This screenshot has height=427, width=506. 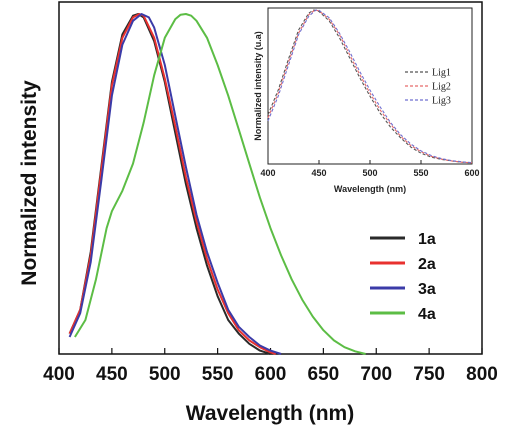 I want to click on inset-x-tick-label: 400, so click(x=267, y=173).